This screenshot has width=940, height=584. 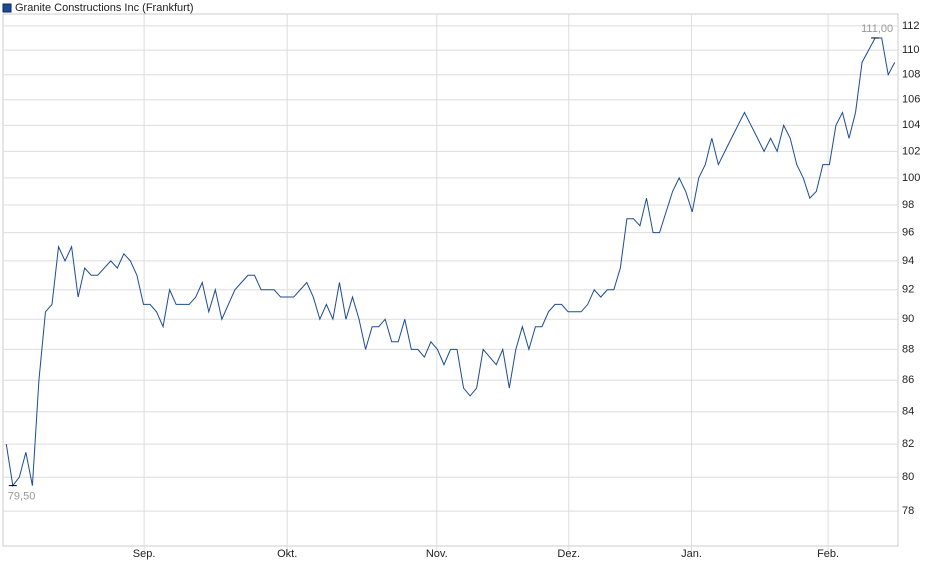 What do you see at coordinates (908, 444) in the screenshot?
I see `y-tick-label: 82` at bounding box center [908, 444].